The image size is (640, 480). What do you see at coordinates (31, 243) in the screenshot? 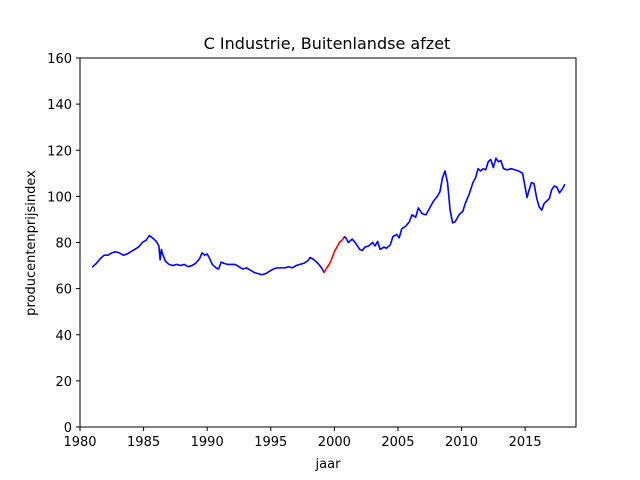
I see `y-axis-title: producentenprijsindex` at bounding box center [31, 243].